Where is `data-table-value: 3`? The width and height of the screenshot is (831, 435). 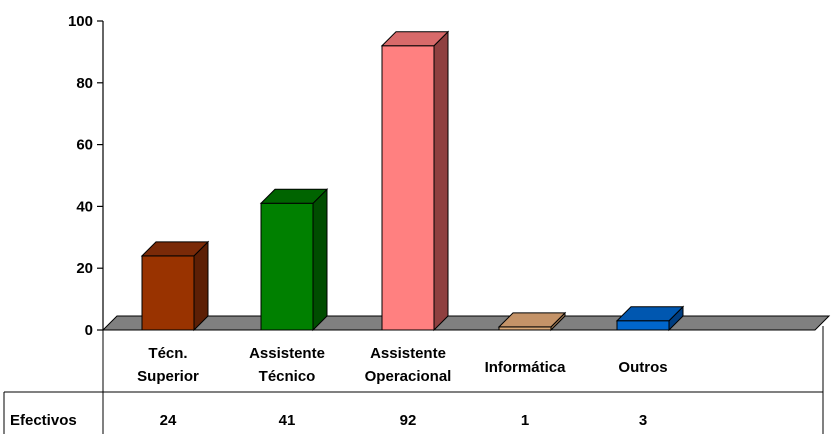
data-table-value: 3 is located at coordinates (643, 420).